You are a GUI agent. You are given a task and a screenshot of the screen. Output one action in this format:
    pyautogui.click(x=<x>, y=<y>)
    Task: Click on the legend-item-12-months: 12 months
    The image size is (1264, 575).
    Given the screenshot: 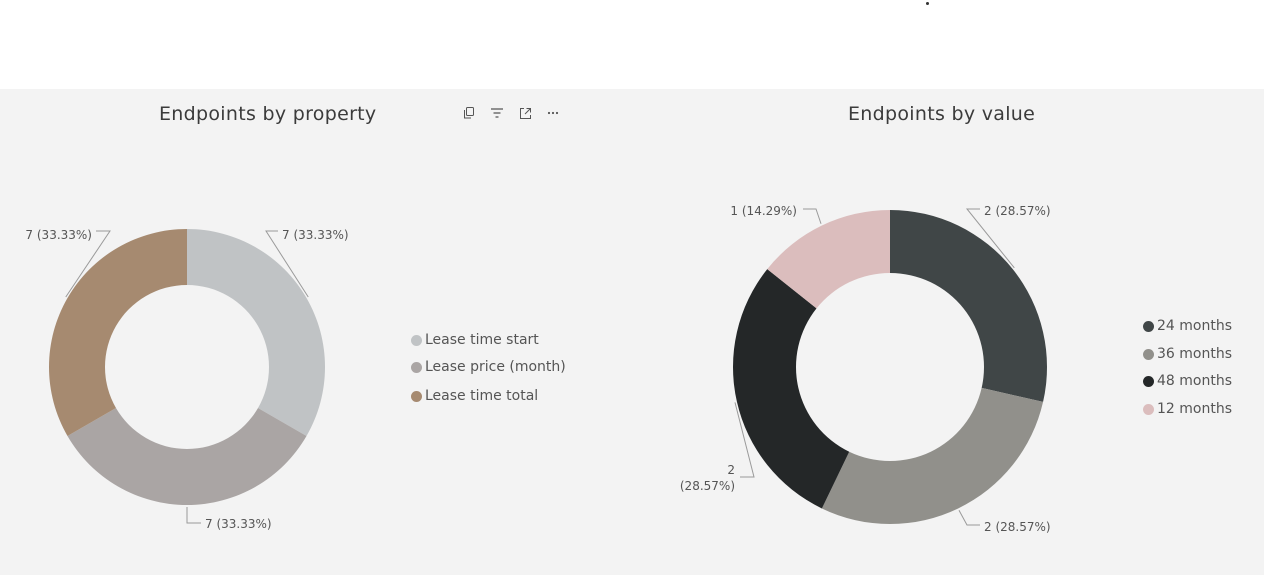 What is the action you would take?
    pyautogui.click(x=1187, y=409)
    